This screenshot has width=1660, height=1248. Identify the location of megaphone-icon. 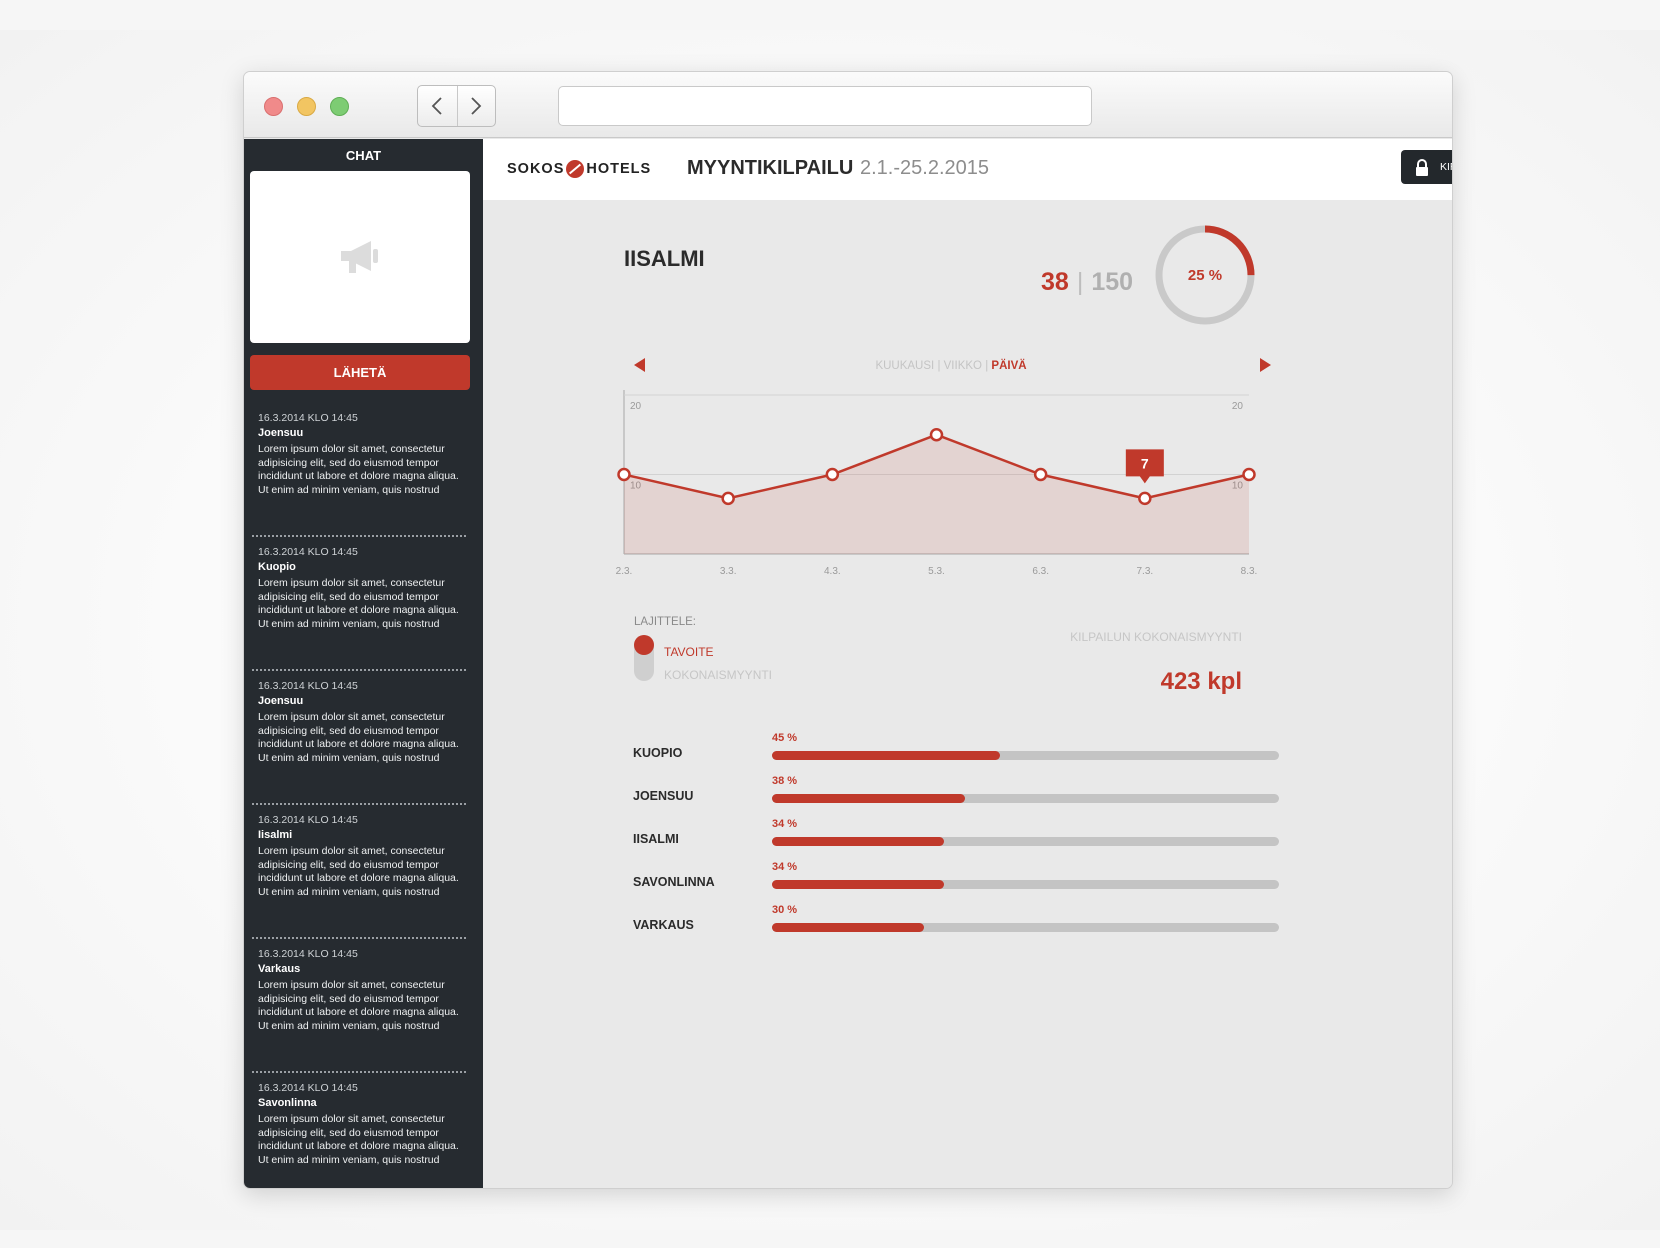
(359, 257).